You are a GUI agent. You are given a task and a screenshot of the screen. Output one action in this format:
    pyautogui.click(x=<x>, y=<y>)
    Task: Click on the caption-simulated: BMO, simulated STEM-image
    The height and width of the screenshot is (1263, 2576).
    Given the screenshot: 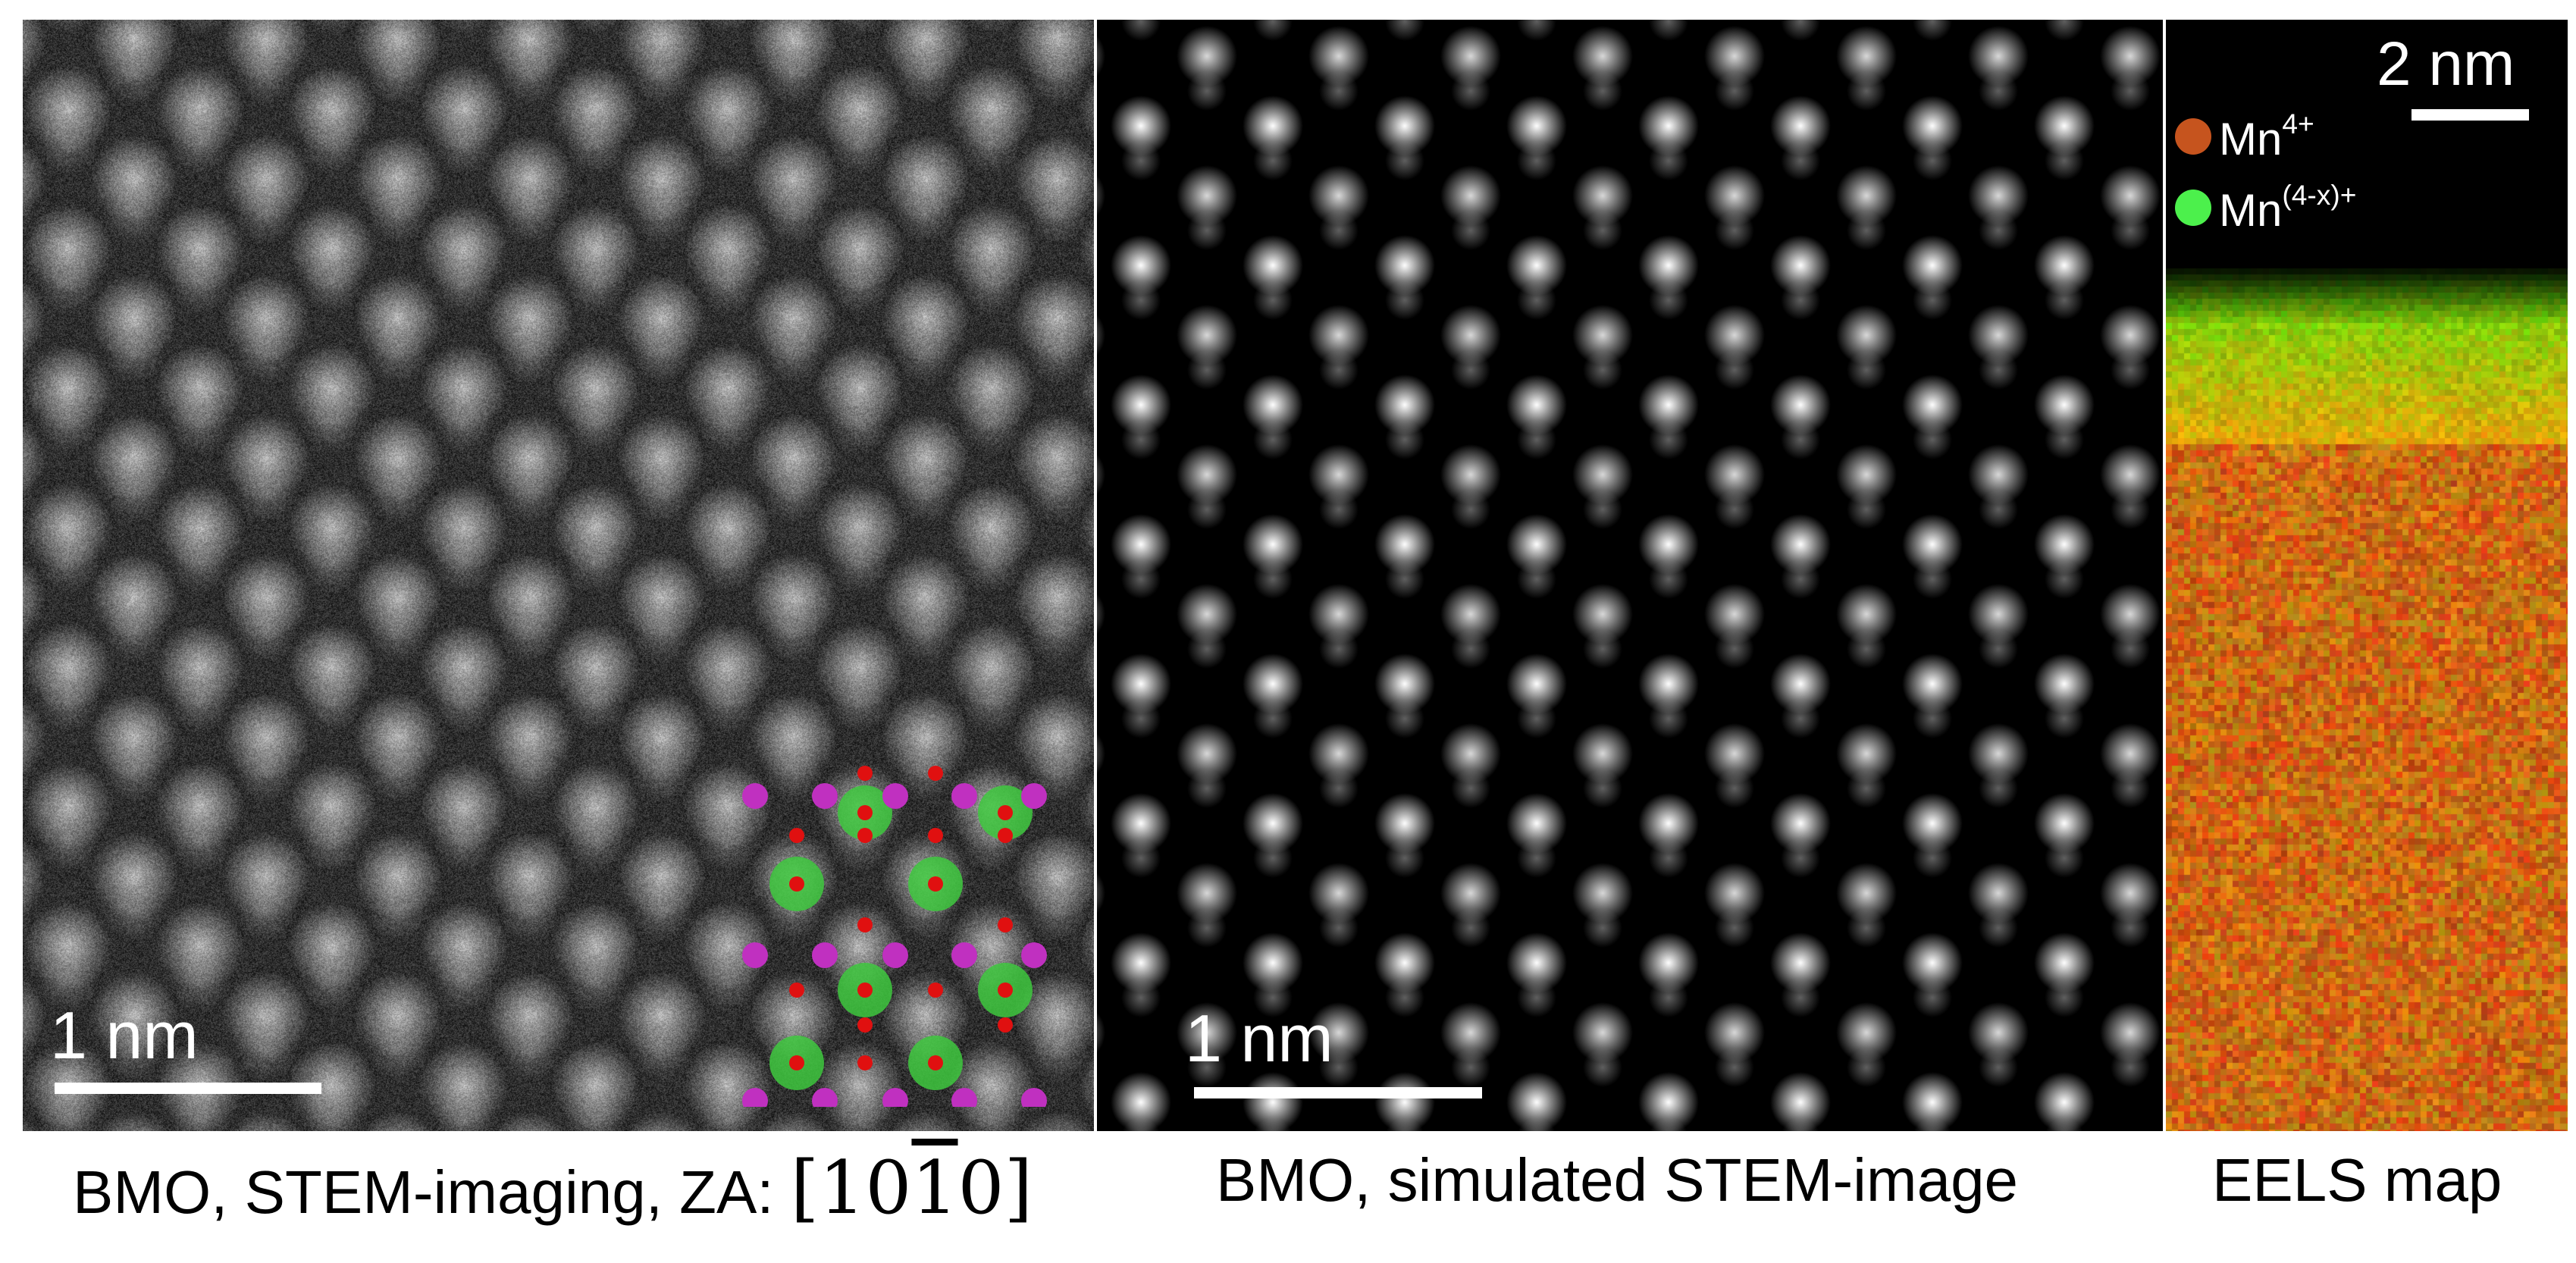 What is the action you would take?
    pyautogui.click(x=1617, y=1180)
    